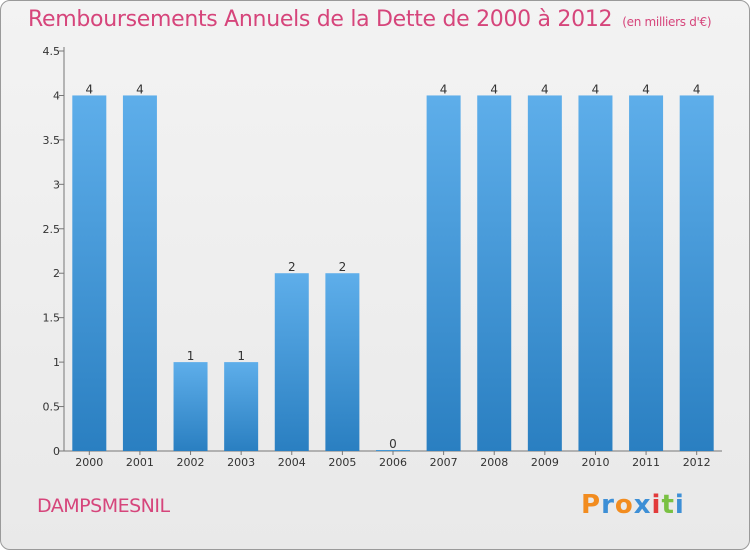 This screenshot has height=550, width=750. I want to click on x-tick-label: 2005, so click(342, 462).